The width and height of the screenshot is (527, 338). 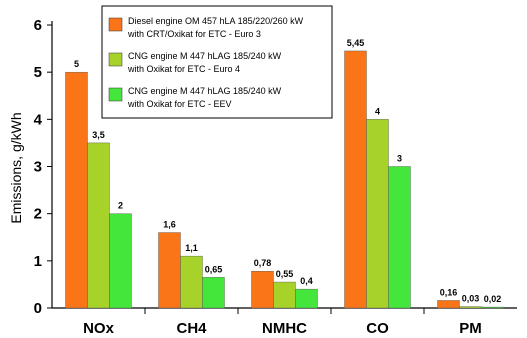 I want to click on data-label: 0,02, so click(x=493, y=299).